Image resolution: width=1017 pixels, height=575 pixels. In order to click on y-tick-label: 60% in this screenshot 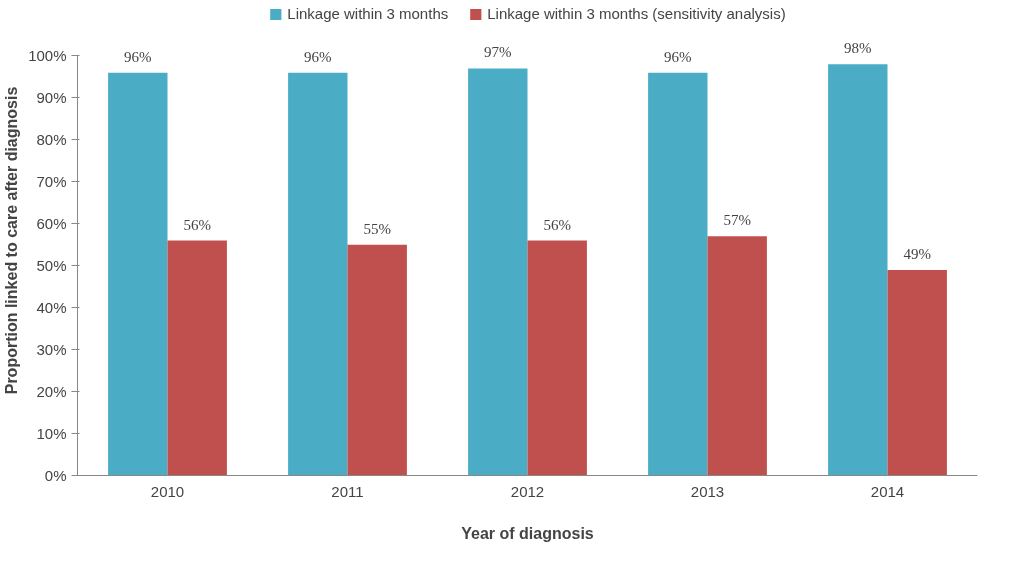, I will do `click(51, 224)`.